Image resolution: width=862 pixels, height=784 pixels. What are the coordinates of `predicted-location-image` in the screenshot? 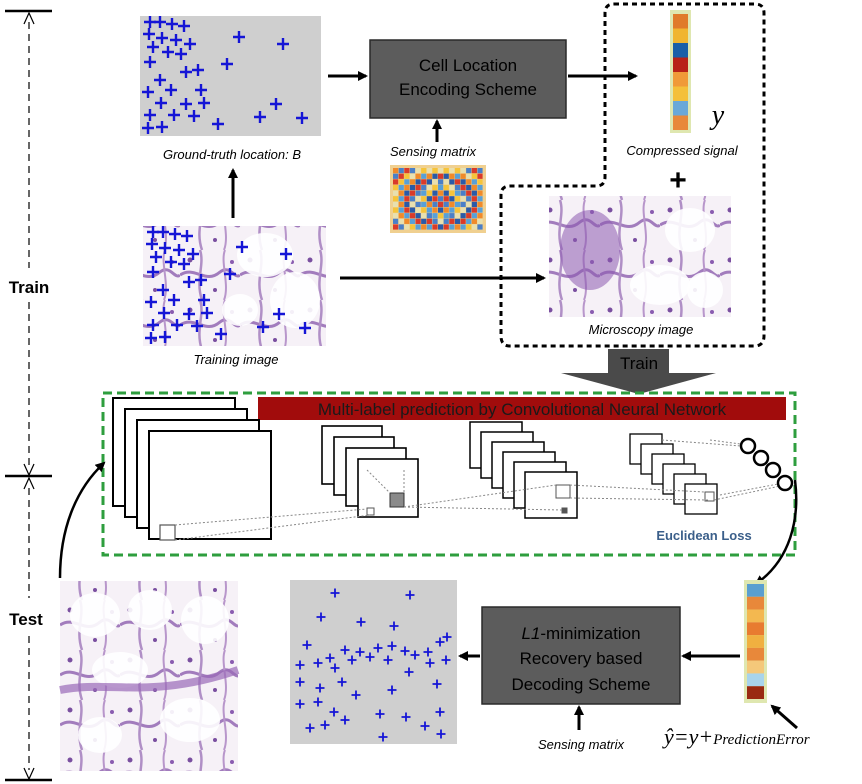 It's located at (373, 662).